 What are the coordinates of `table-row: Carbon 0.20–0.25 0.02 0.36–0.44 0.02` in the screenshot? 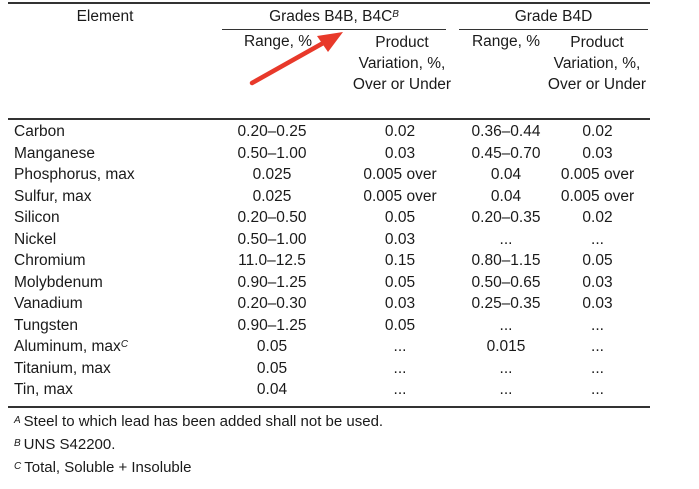 It's located at (349, 132).